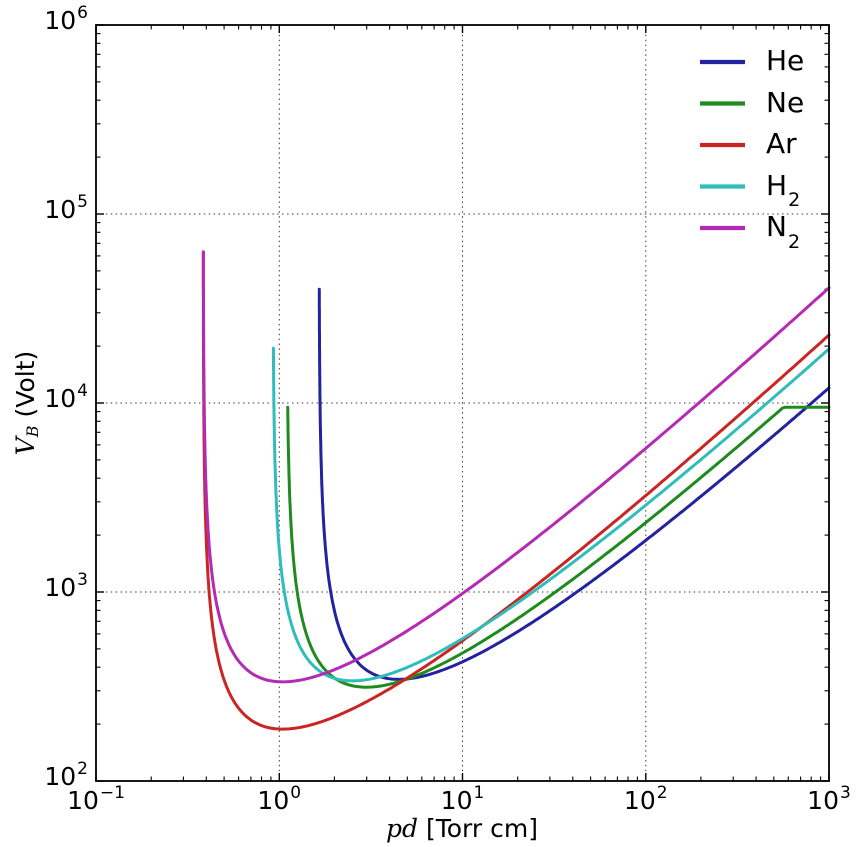 The width and height of the screenshot is (862, 847). What do you see at coordinates (66, 207) in the screenshot?
I see `y-tick-label: 105` at bounding box center [66, 207].